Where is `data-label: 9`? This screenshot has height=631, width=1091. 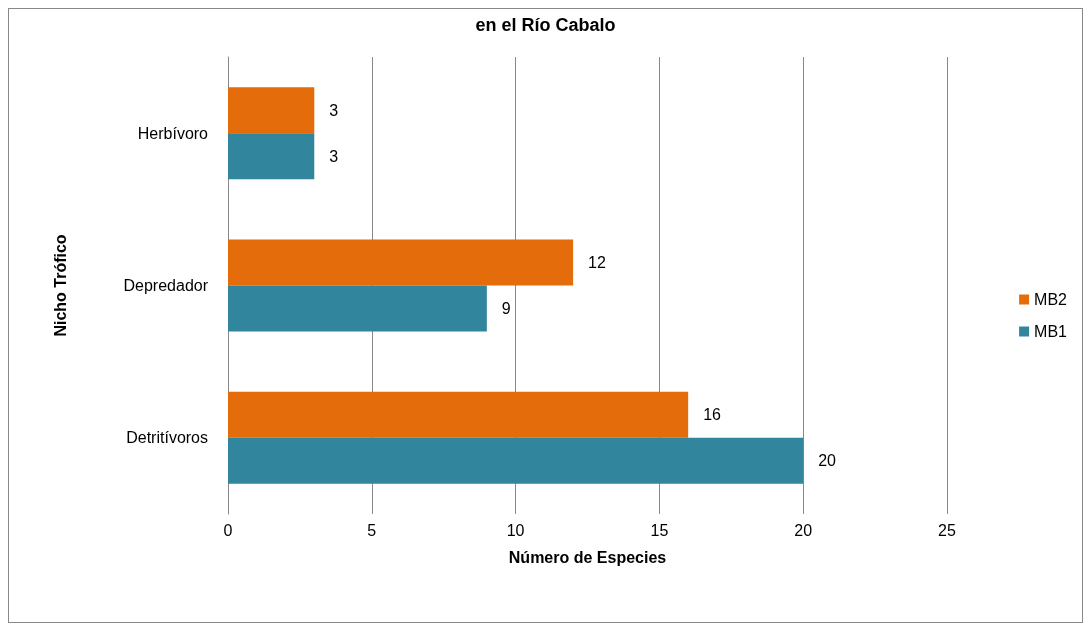
data-label: 9 is located at coordinates (506, 308).